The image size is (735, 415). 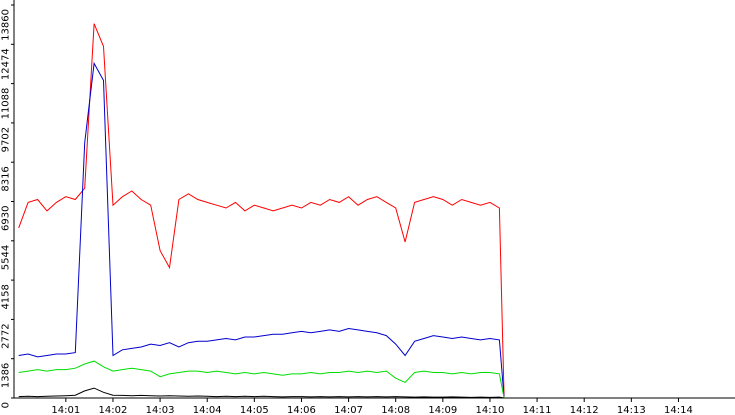 What do you see at coordinates (5, 25) in the screenshot?
I see `y-tick-label: 13860` at bounding box center [5, 25].